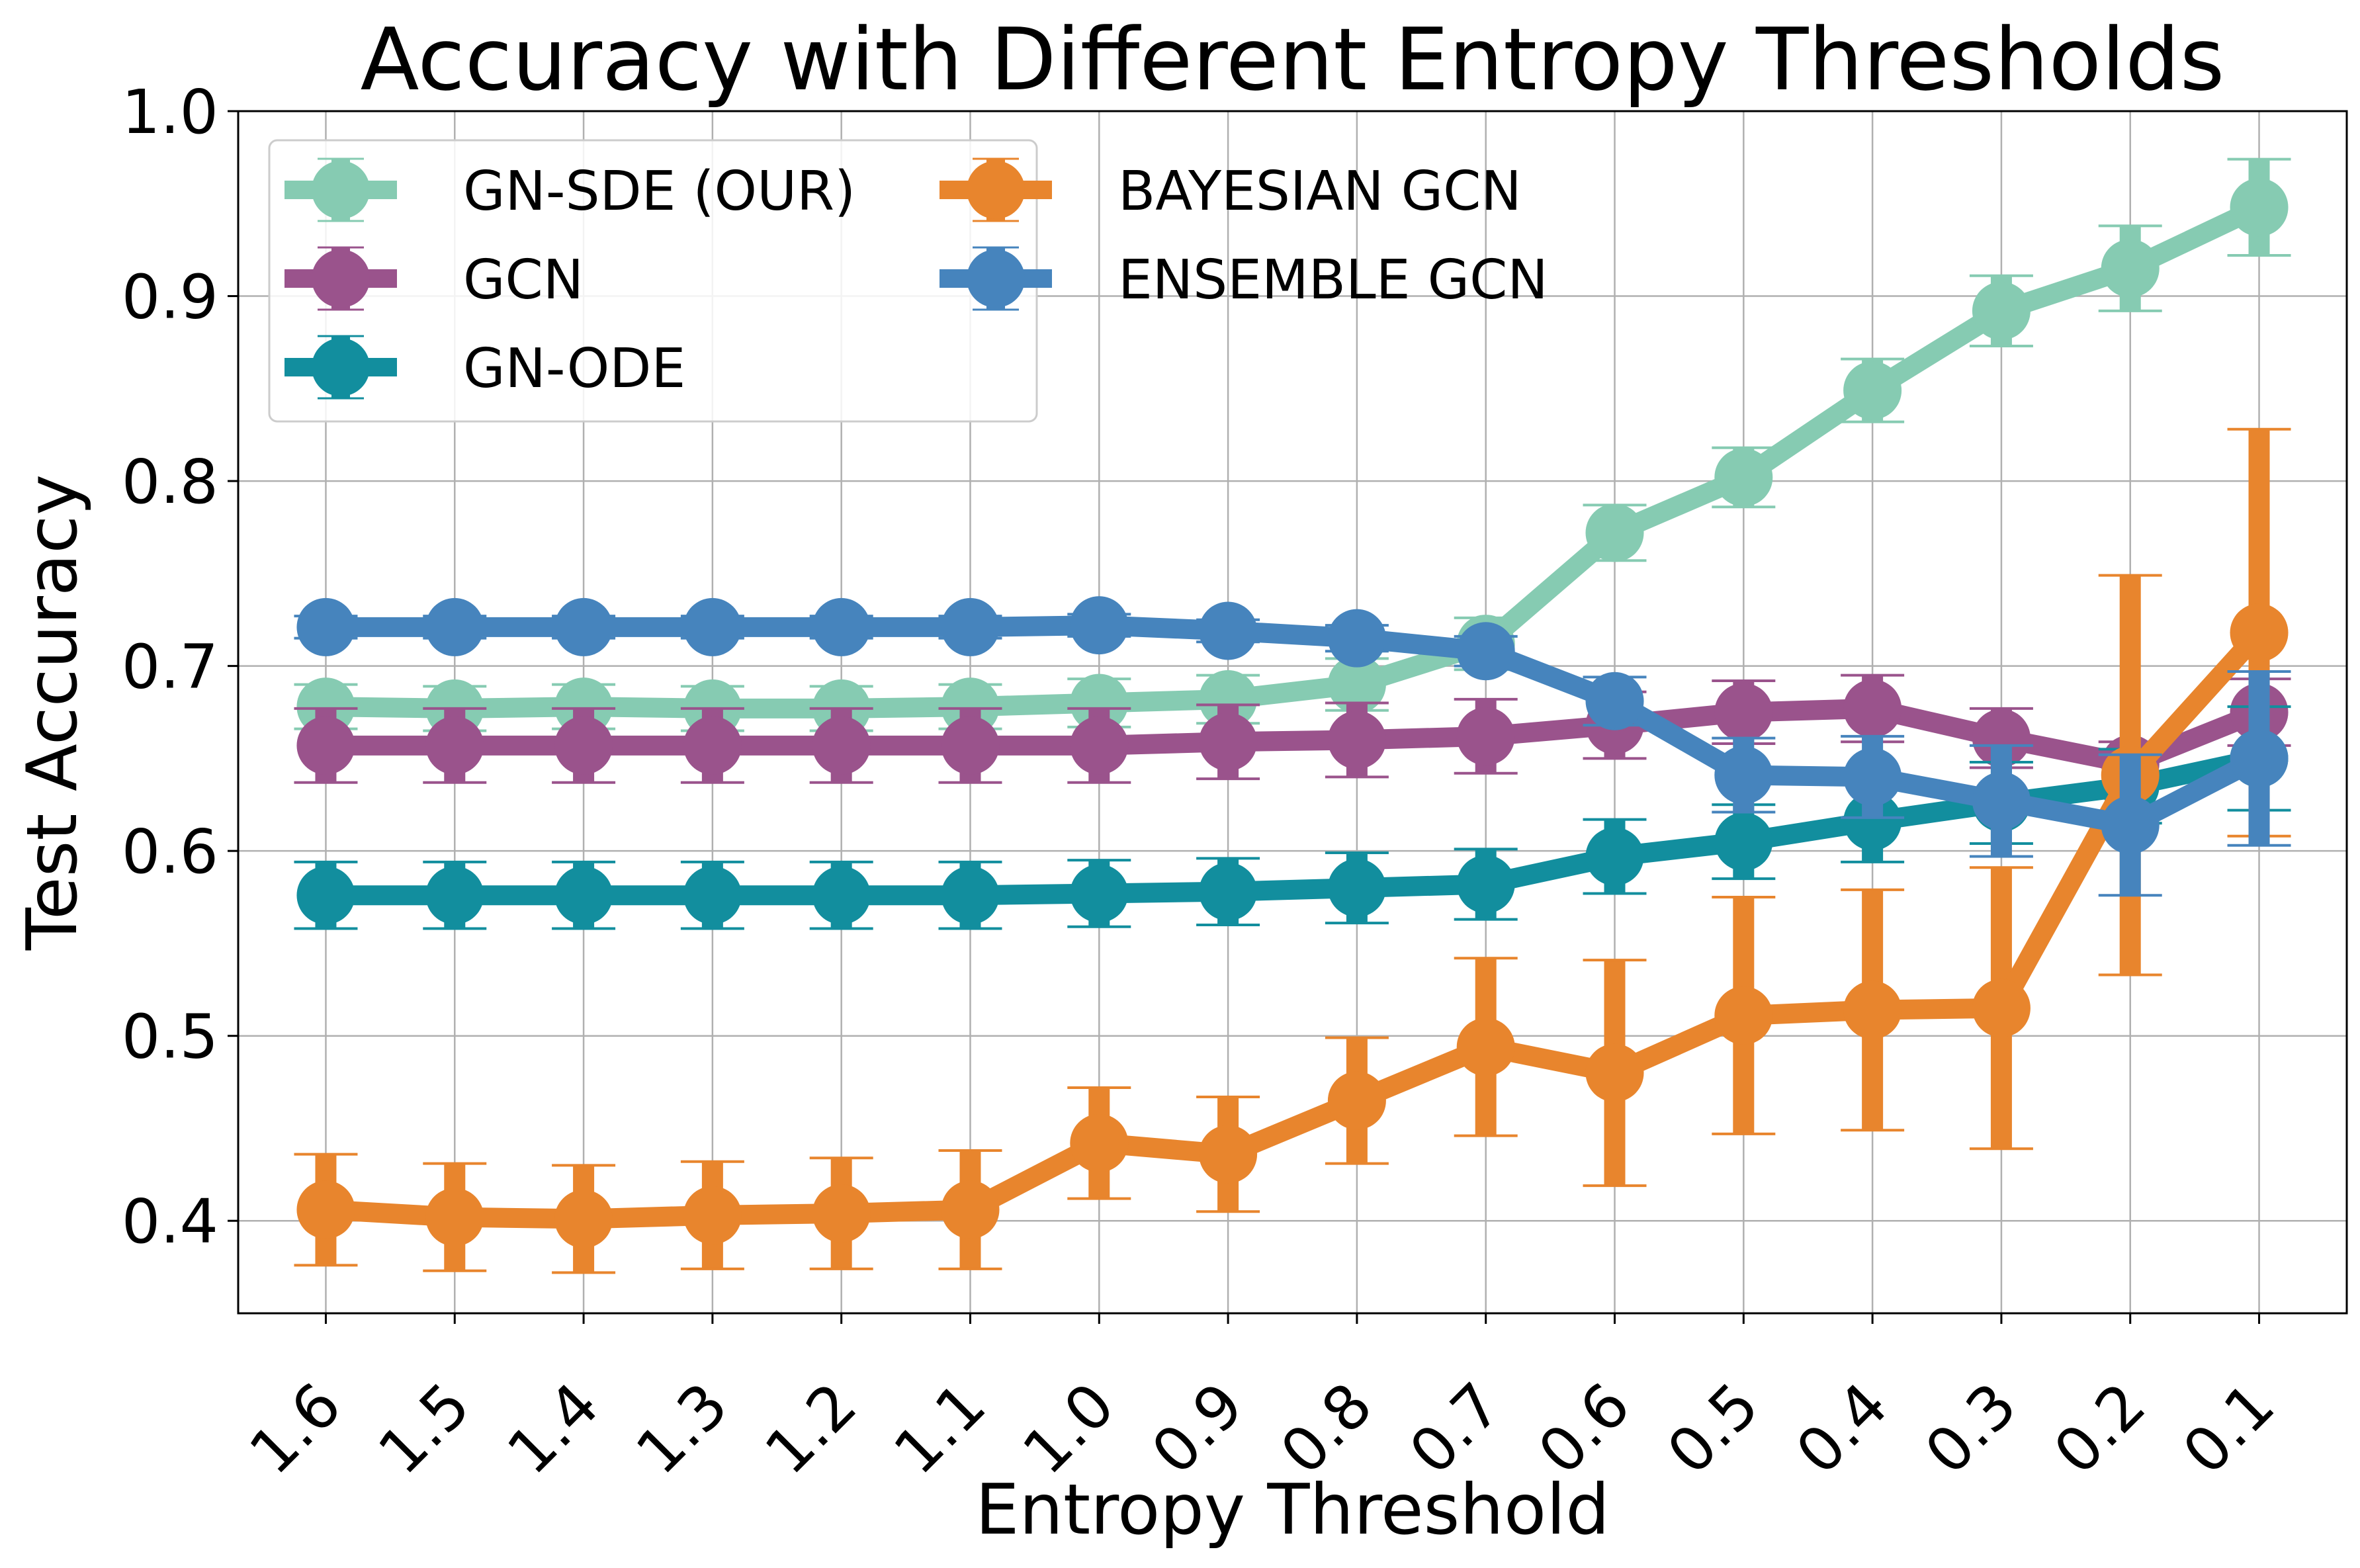 Image resolution: width=2360 pixels, height=1568 pixels. Describe the element at coordinates (1713, 1429) in the screenshot. I see `x-tick-label: 0.5` at that location.